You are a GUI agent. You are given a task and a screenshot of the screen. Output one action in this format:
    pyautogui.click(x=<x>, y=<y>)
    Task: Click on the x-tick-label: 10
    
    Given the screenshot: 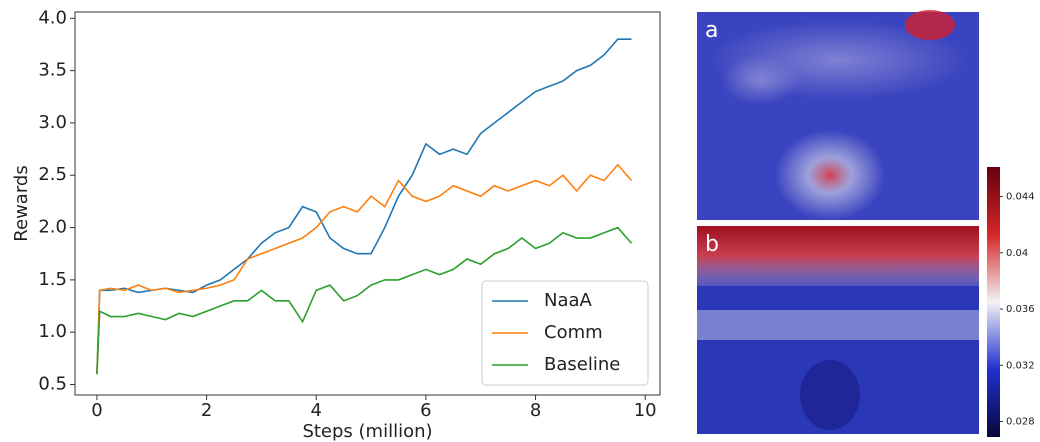 What is the action you would take?
    pyautogui.click(x=645, y=410)
    